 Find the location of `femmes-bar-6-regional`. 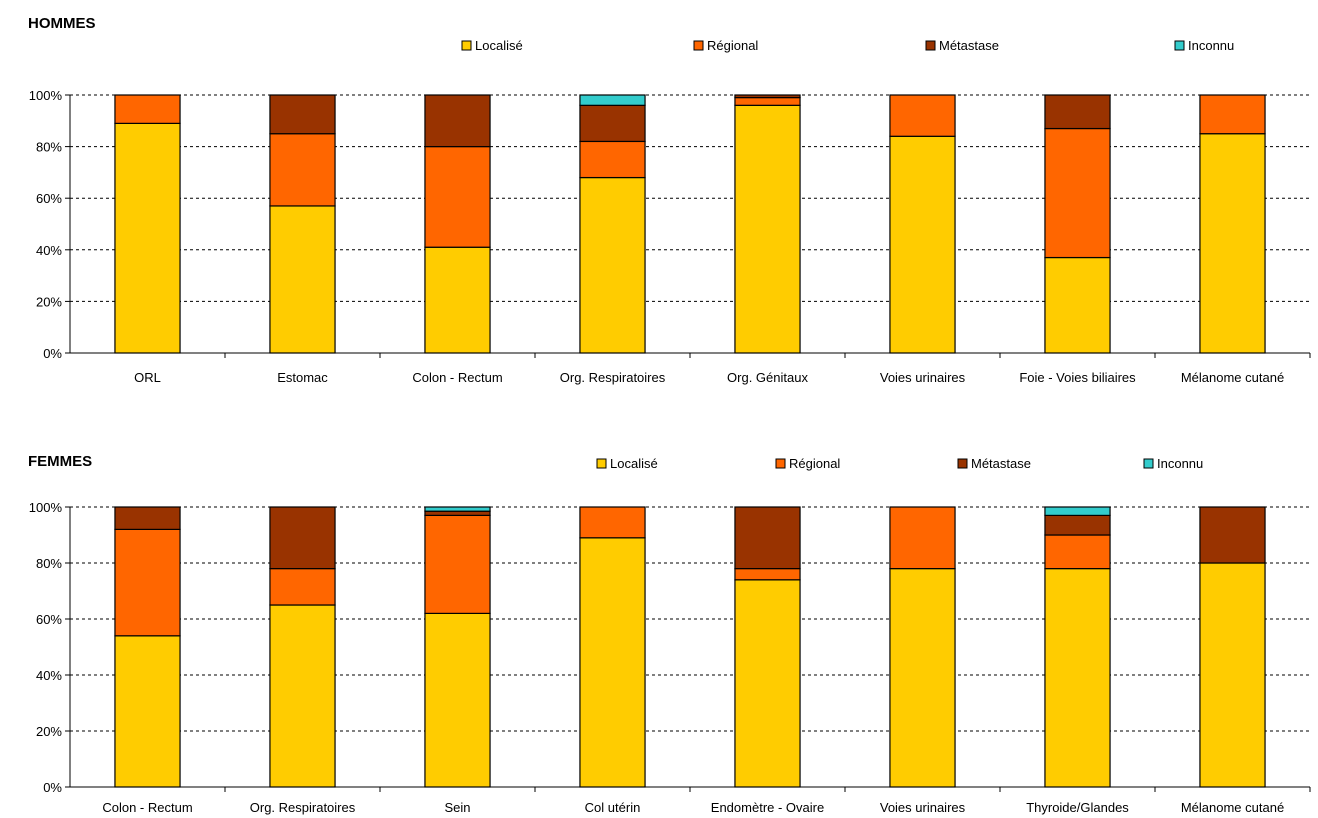

femmes-bar-6-regional is located at coordinates (1077, 552).